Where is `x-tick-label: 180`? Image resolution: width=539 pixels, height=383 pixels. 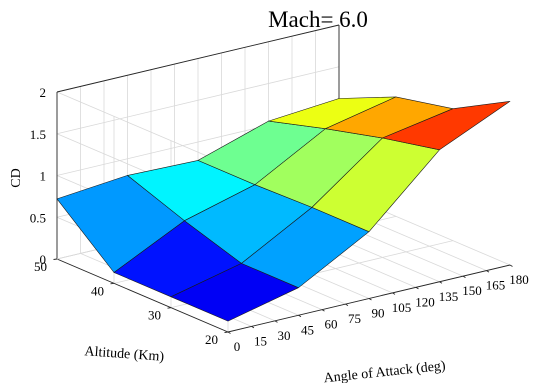 x-tick-label: 180 is located at coordinates (519, 279).